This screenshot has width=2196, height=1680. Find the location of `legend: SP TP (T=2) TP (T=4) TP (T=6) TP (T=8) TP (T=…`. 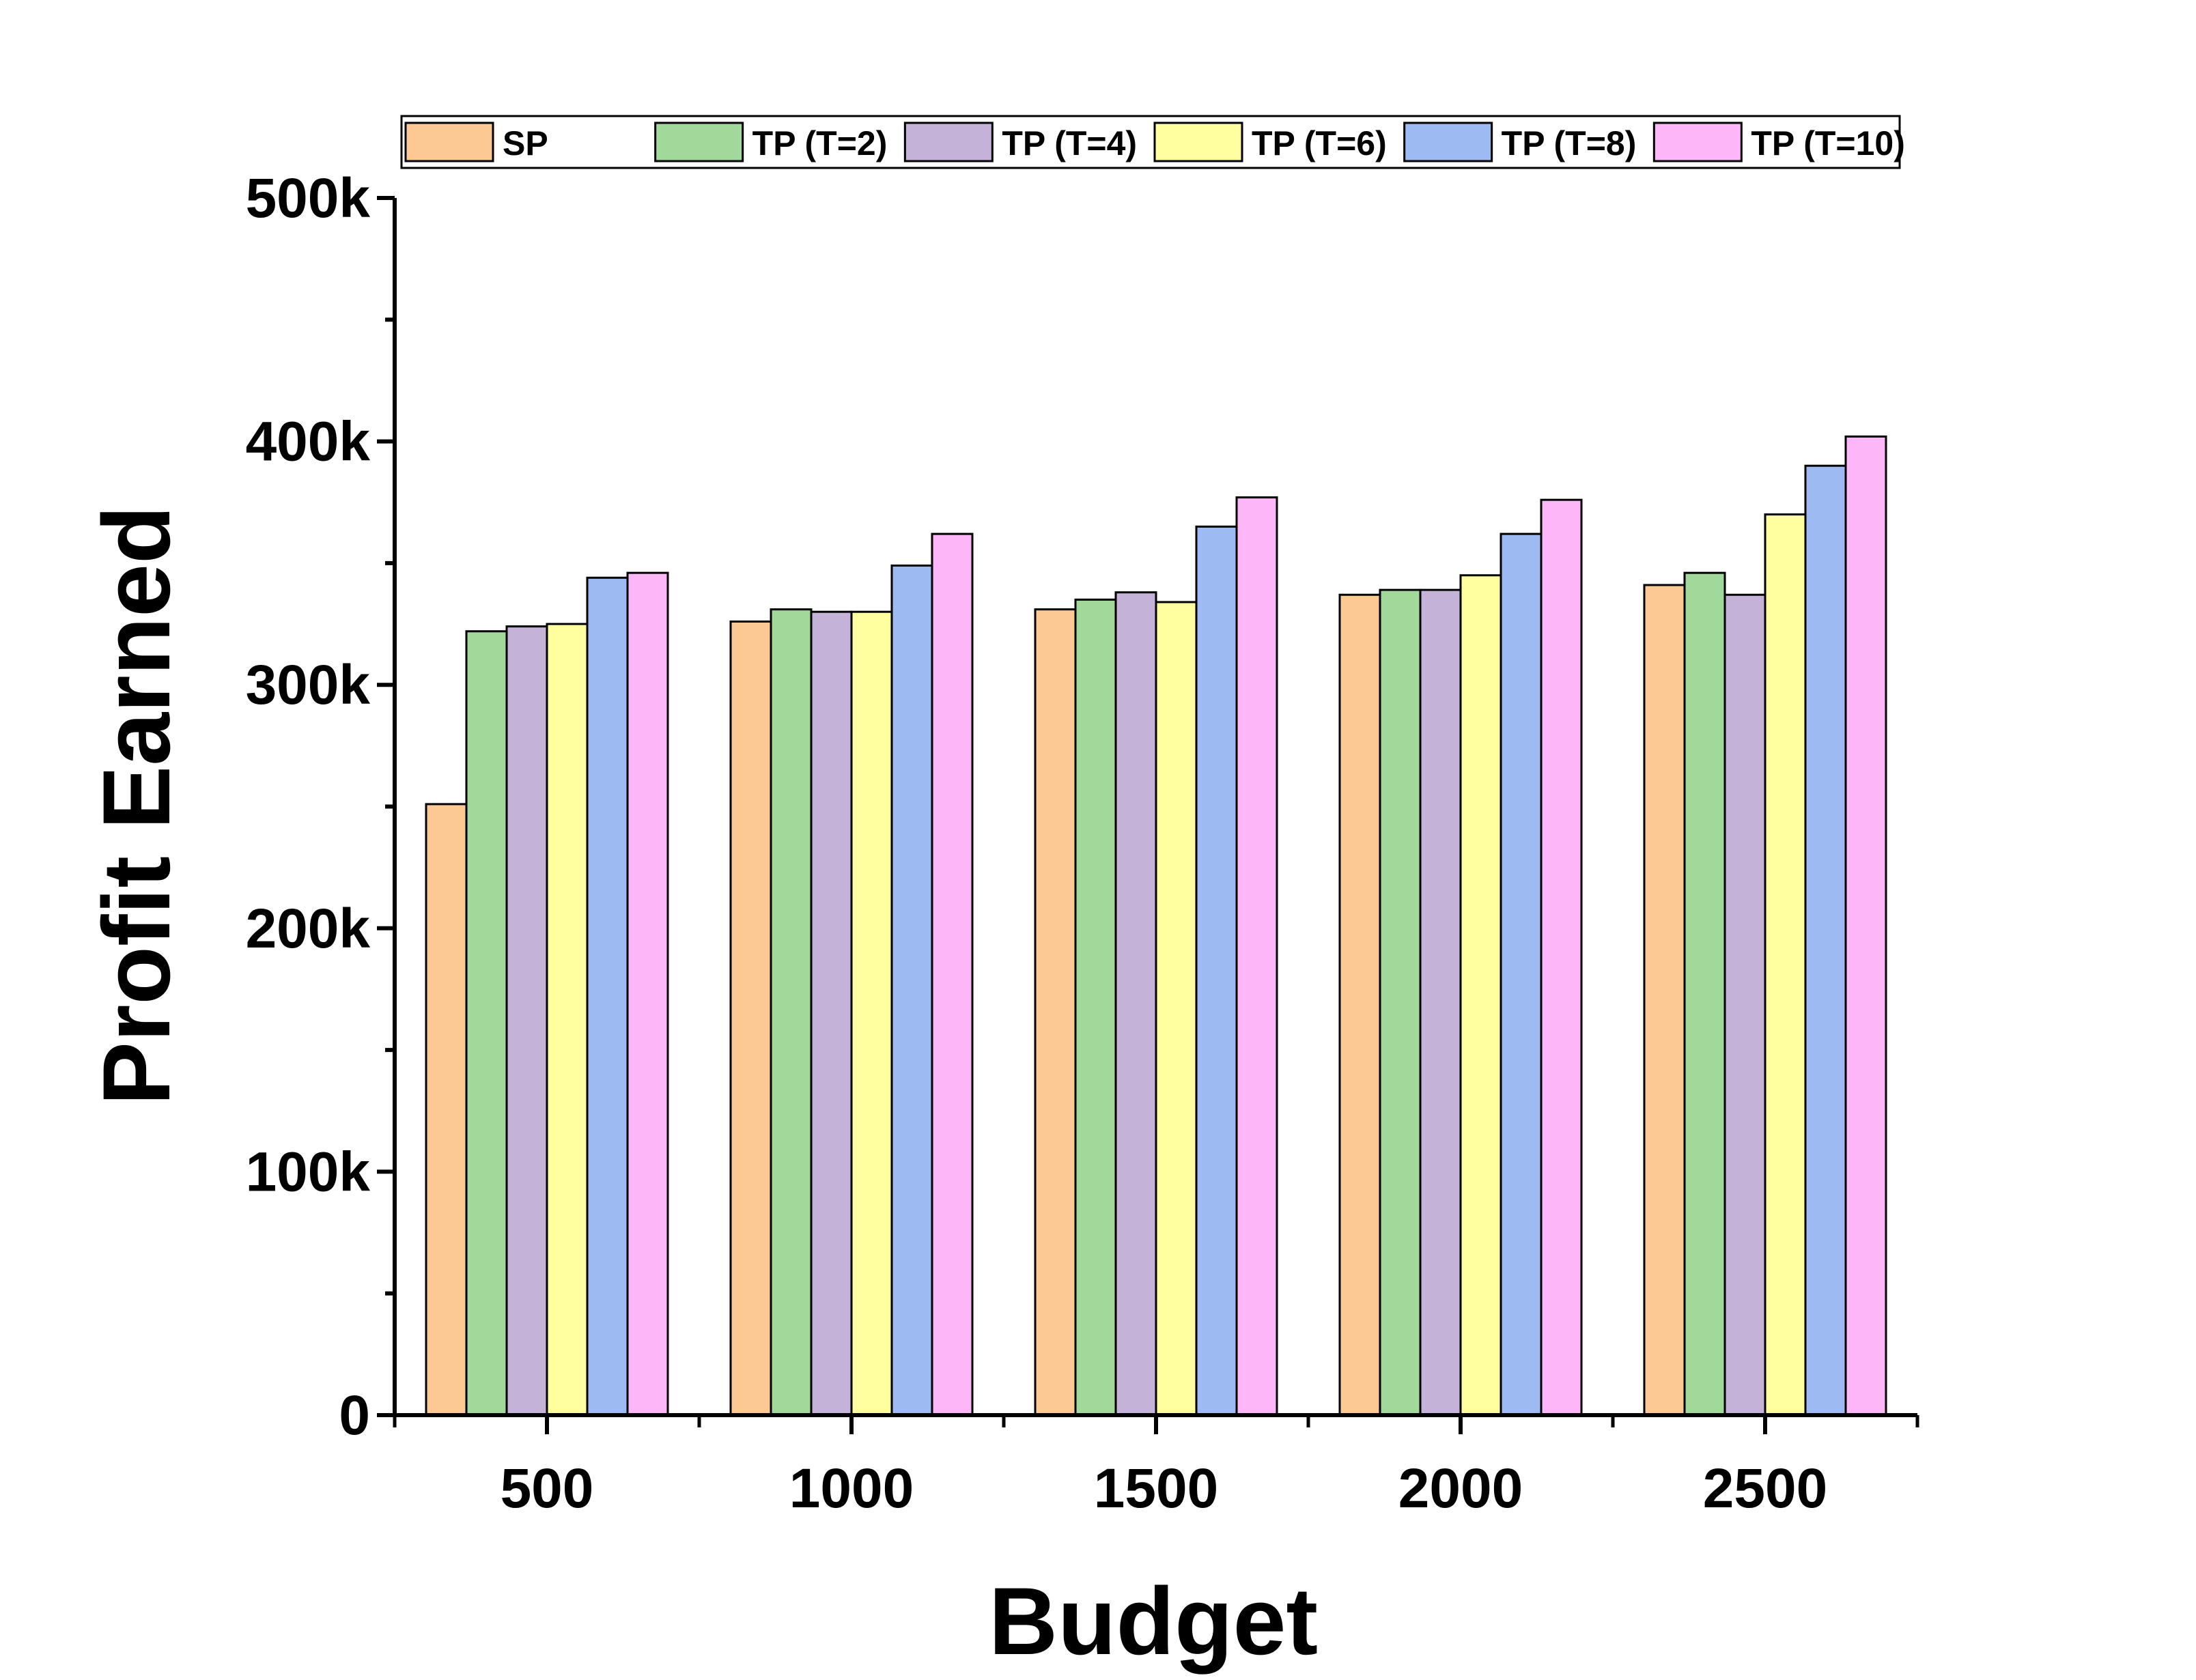

legend: SP TP (T=2) TP (T=4) TP (T=6) TP (T=8) TP (T=… is located at coordinates (1153, 142).